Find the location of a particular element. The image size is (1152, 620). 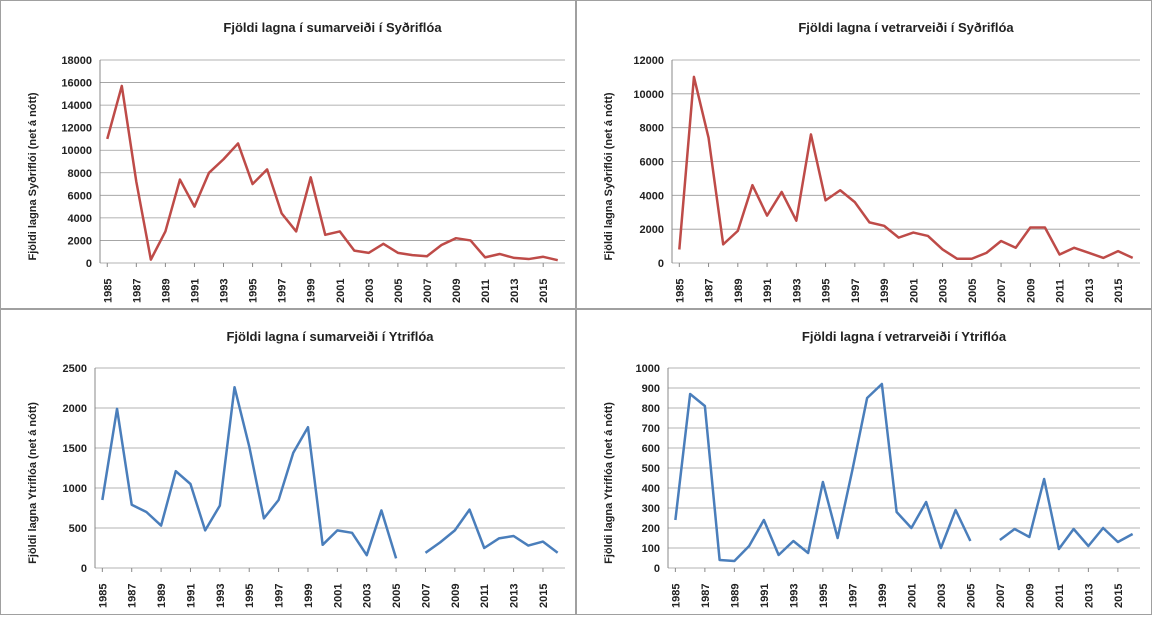

y-tick-label: 400 is located at coordinates (651, 489).